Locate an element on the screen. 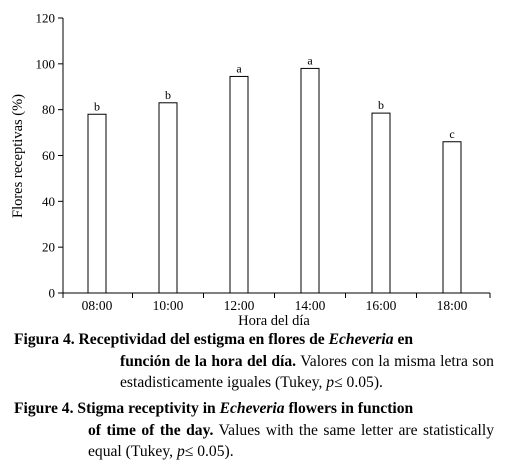 The height and width of the screenshot is (473, 507). caption-bold-text: en is located at coordinates (403, 339).